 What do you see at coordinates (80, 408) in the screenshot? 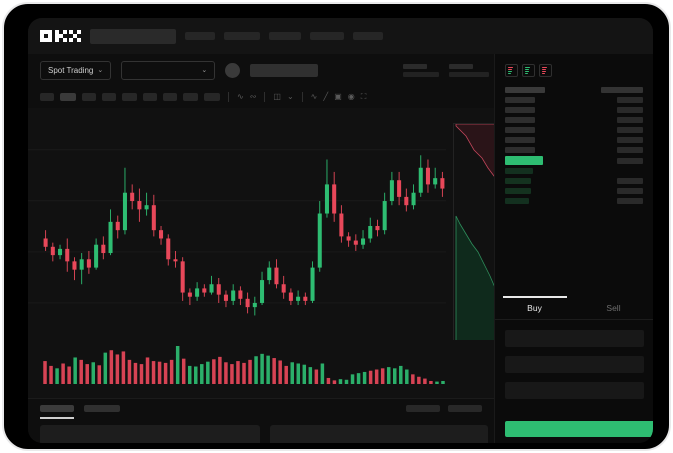
I see `orders-tabs` at bounding box center [80, 408].